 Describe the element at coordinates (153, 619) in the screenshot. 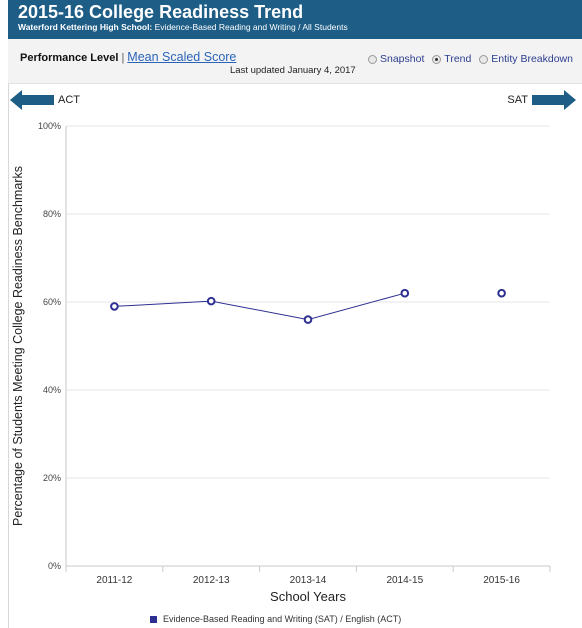

I see `legend-swatch` at that location.